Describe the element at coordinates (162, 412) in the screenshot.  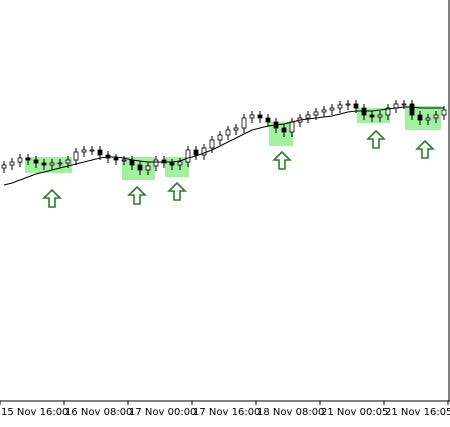
I see `x-tick-label: 17 Nov 00:00` at that location.